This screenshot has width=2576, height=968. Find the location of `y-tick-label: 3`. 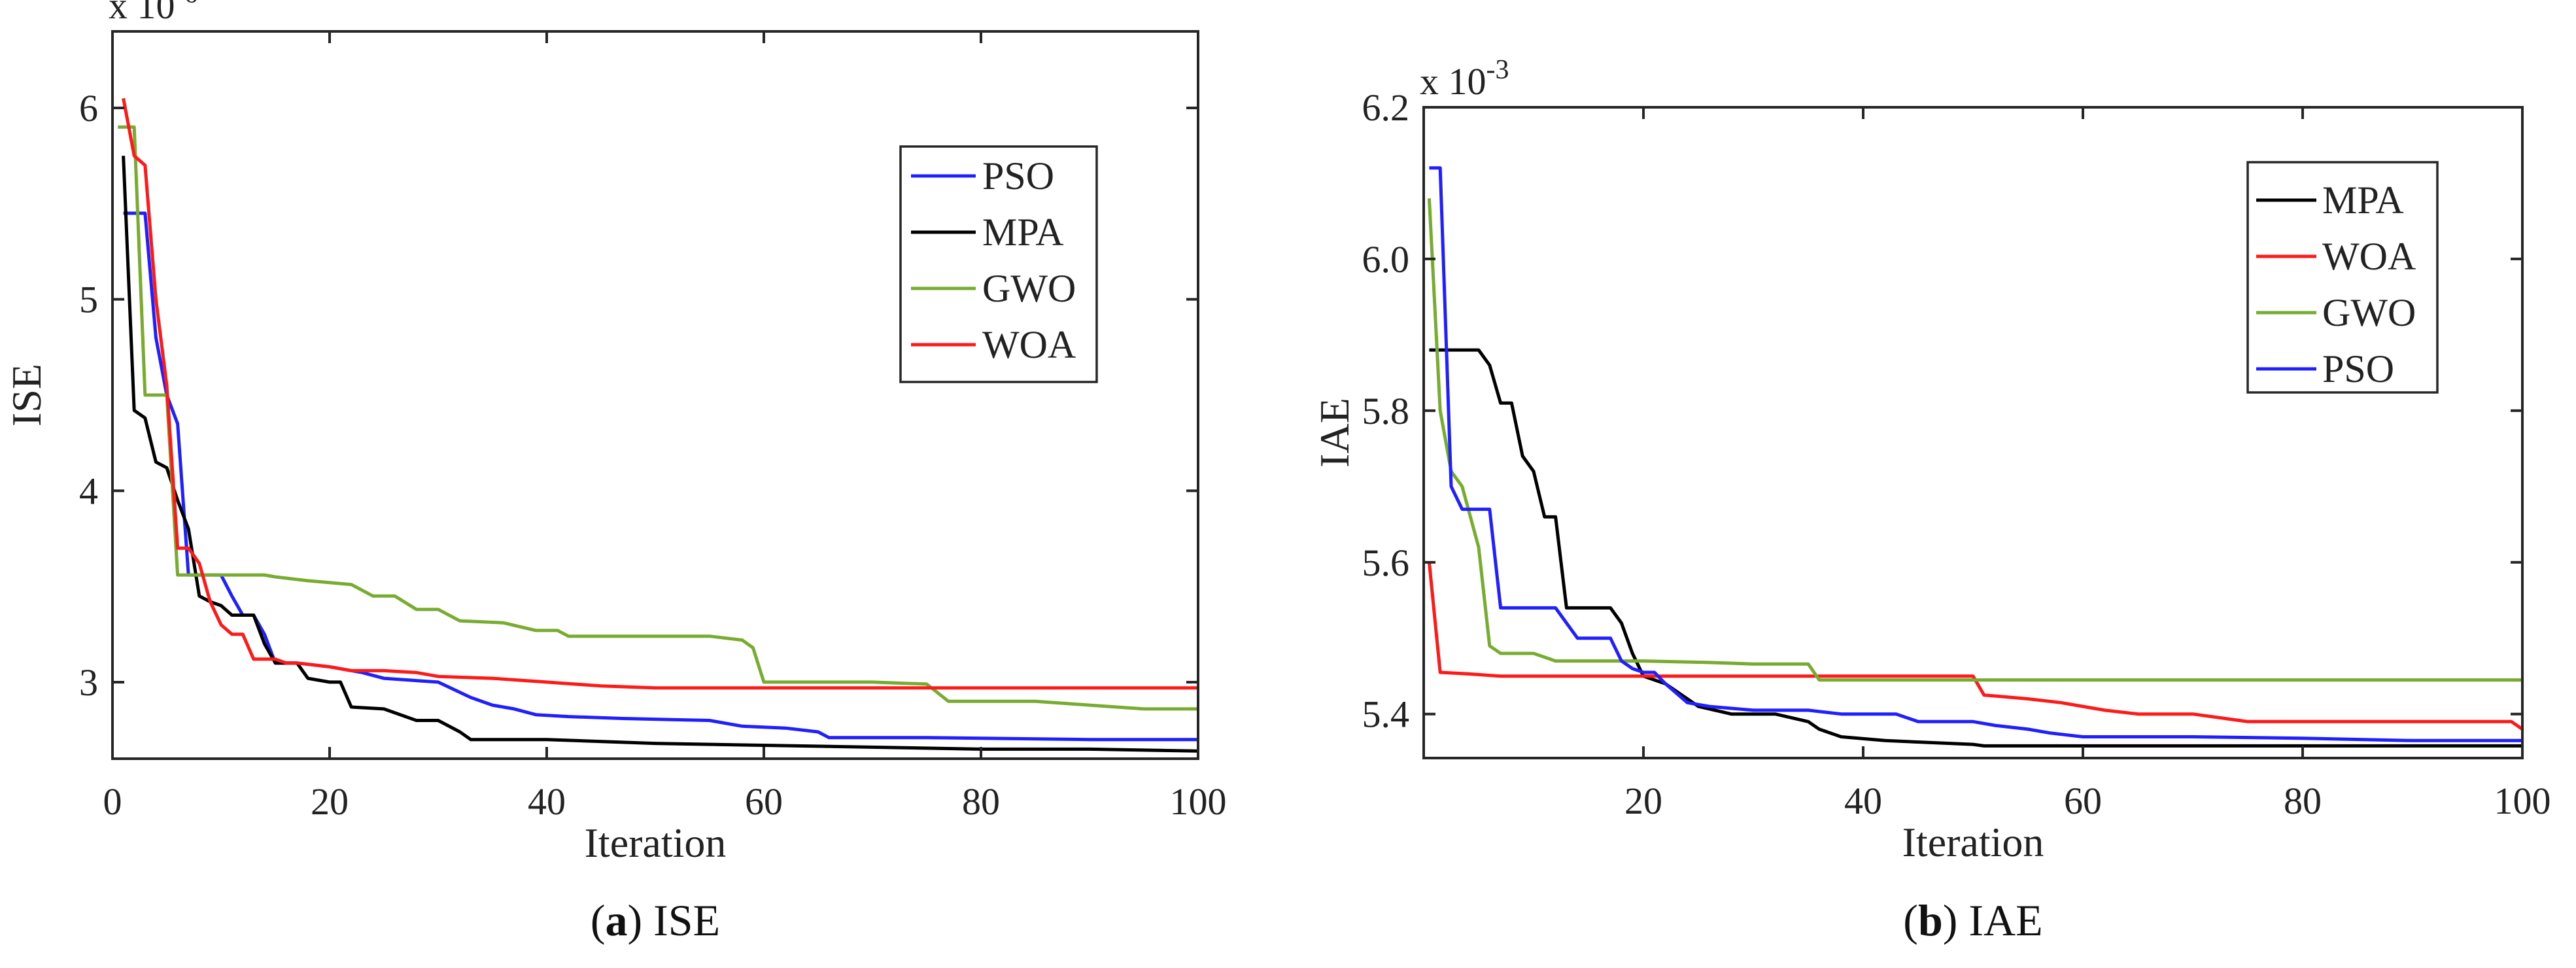

y-tick-label: 3 is located at coordinates (88, 682).